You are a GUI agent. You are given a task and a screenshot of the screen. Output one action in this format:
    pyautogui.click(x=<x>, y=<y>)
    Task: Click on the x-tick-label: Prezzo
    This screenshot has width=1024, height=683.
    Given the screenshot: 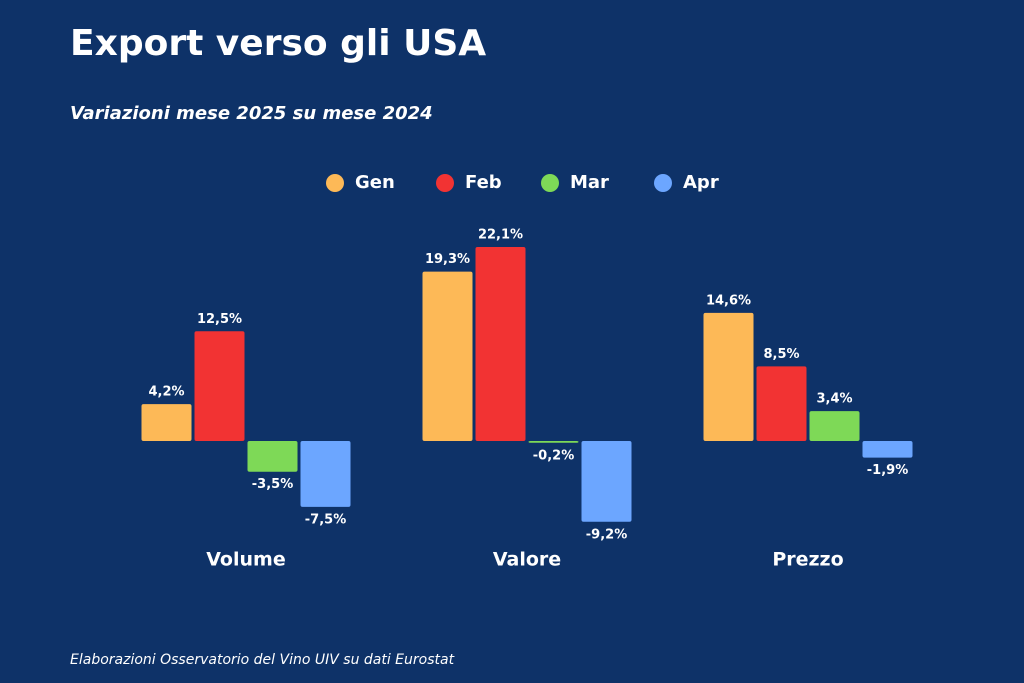 What is the action you would take?
    pyautogui.click(x=807, y=560)
    